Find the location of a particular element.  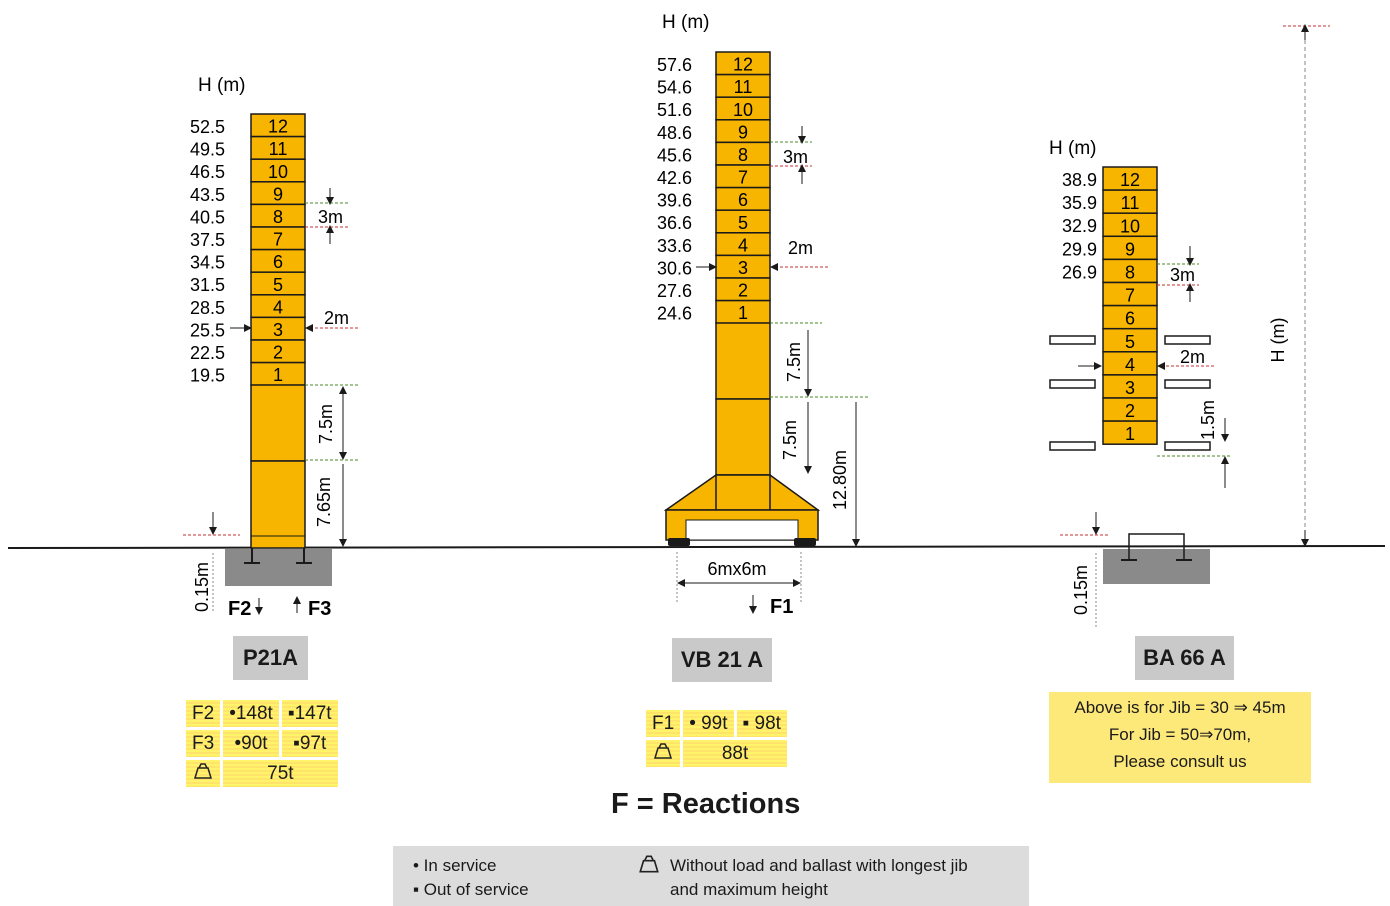

vb21a-dim-base-size: 6mx6m is located at coordinates (736, 569).